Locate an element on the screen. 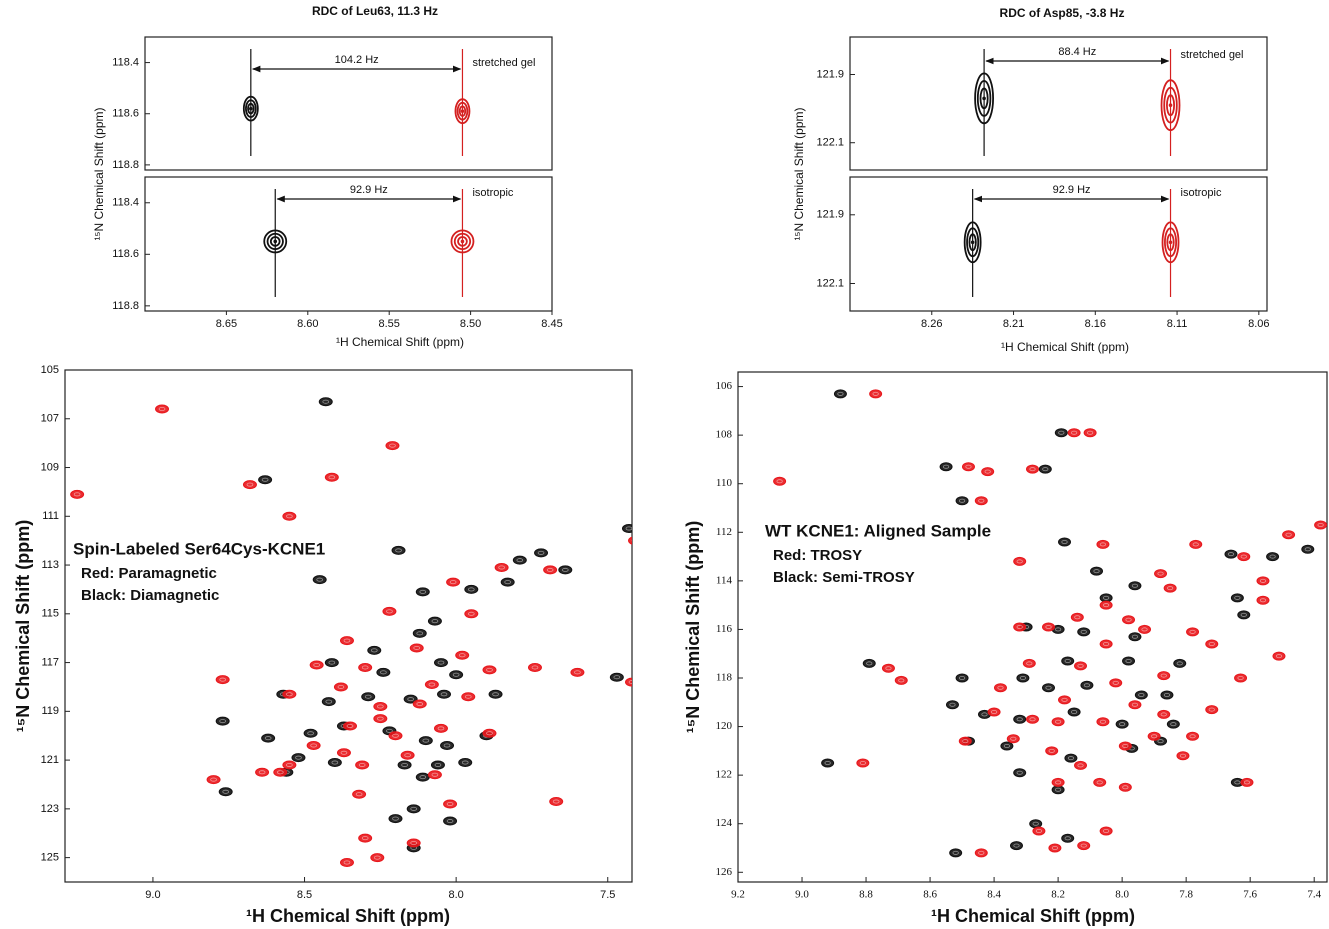 This screenshot has width=1329, height=929. y-tick-label: 118.6 is located at coordinates (125, 114).